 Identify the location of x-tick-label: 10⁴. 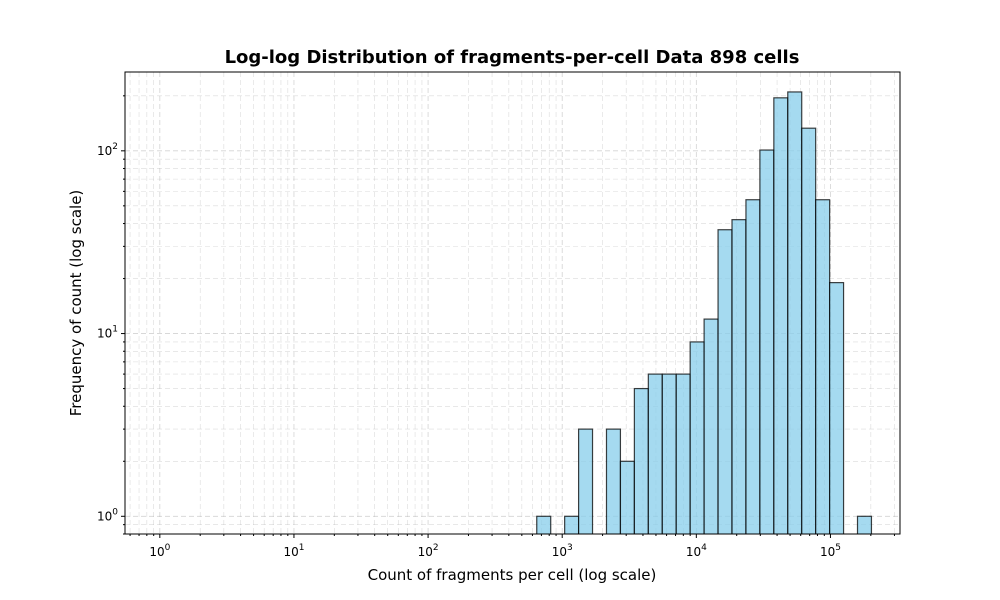
(696, 551).